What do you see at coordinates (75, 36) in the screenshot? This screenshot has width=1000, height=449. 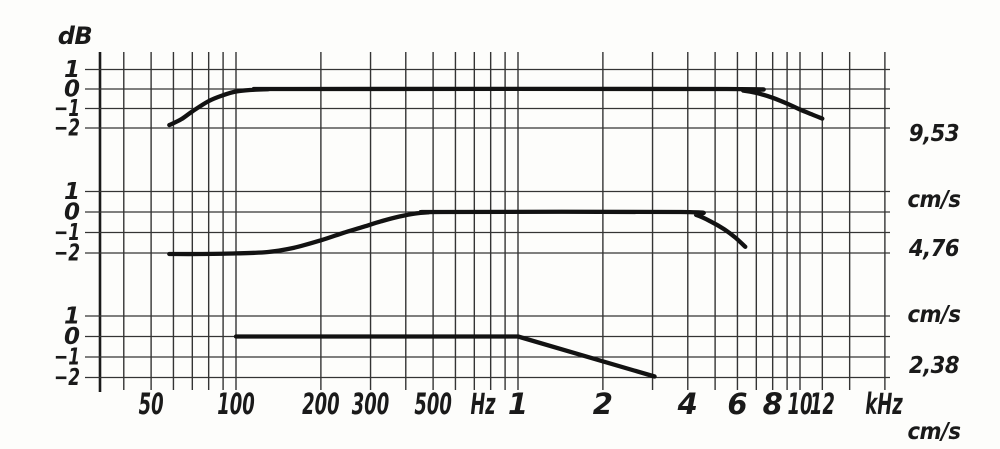 I see `db-axis-unit-label: dB` at bounding box center [75, 36].